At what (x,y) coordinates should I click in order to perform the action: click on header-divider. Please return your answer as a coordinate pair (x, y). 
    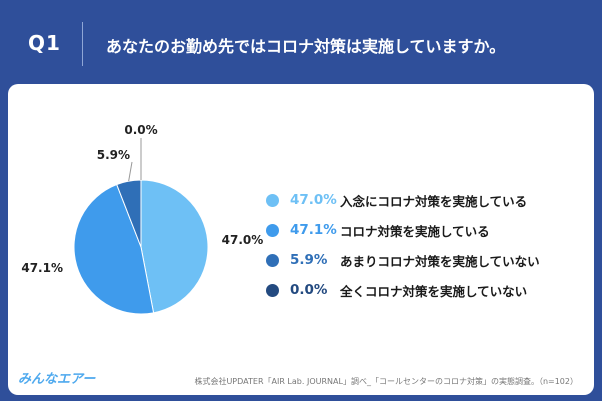
    Looking at the image, I should click on (82, 44).